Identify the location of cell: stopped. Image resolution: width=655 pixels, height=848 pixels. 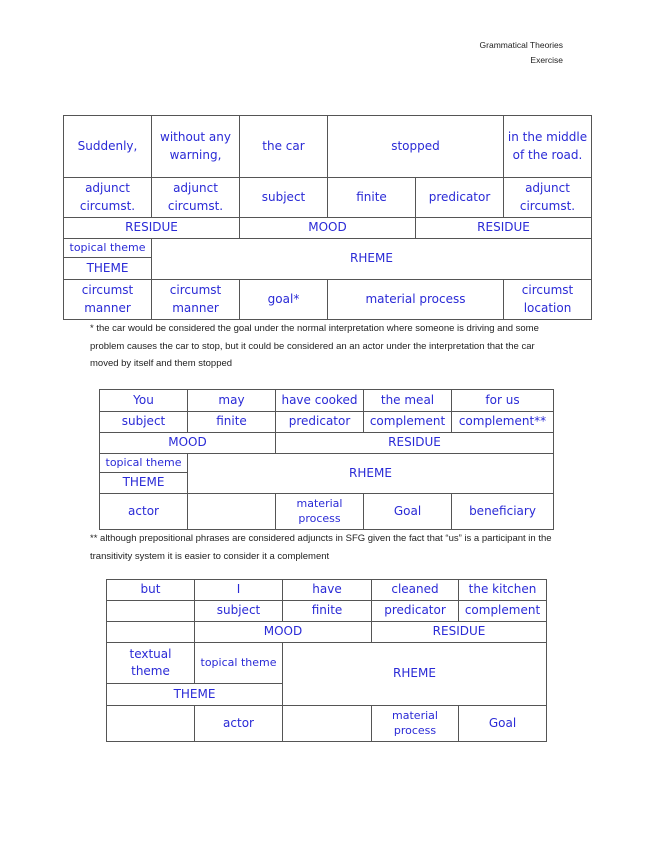
(415, 146).